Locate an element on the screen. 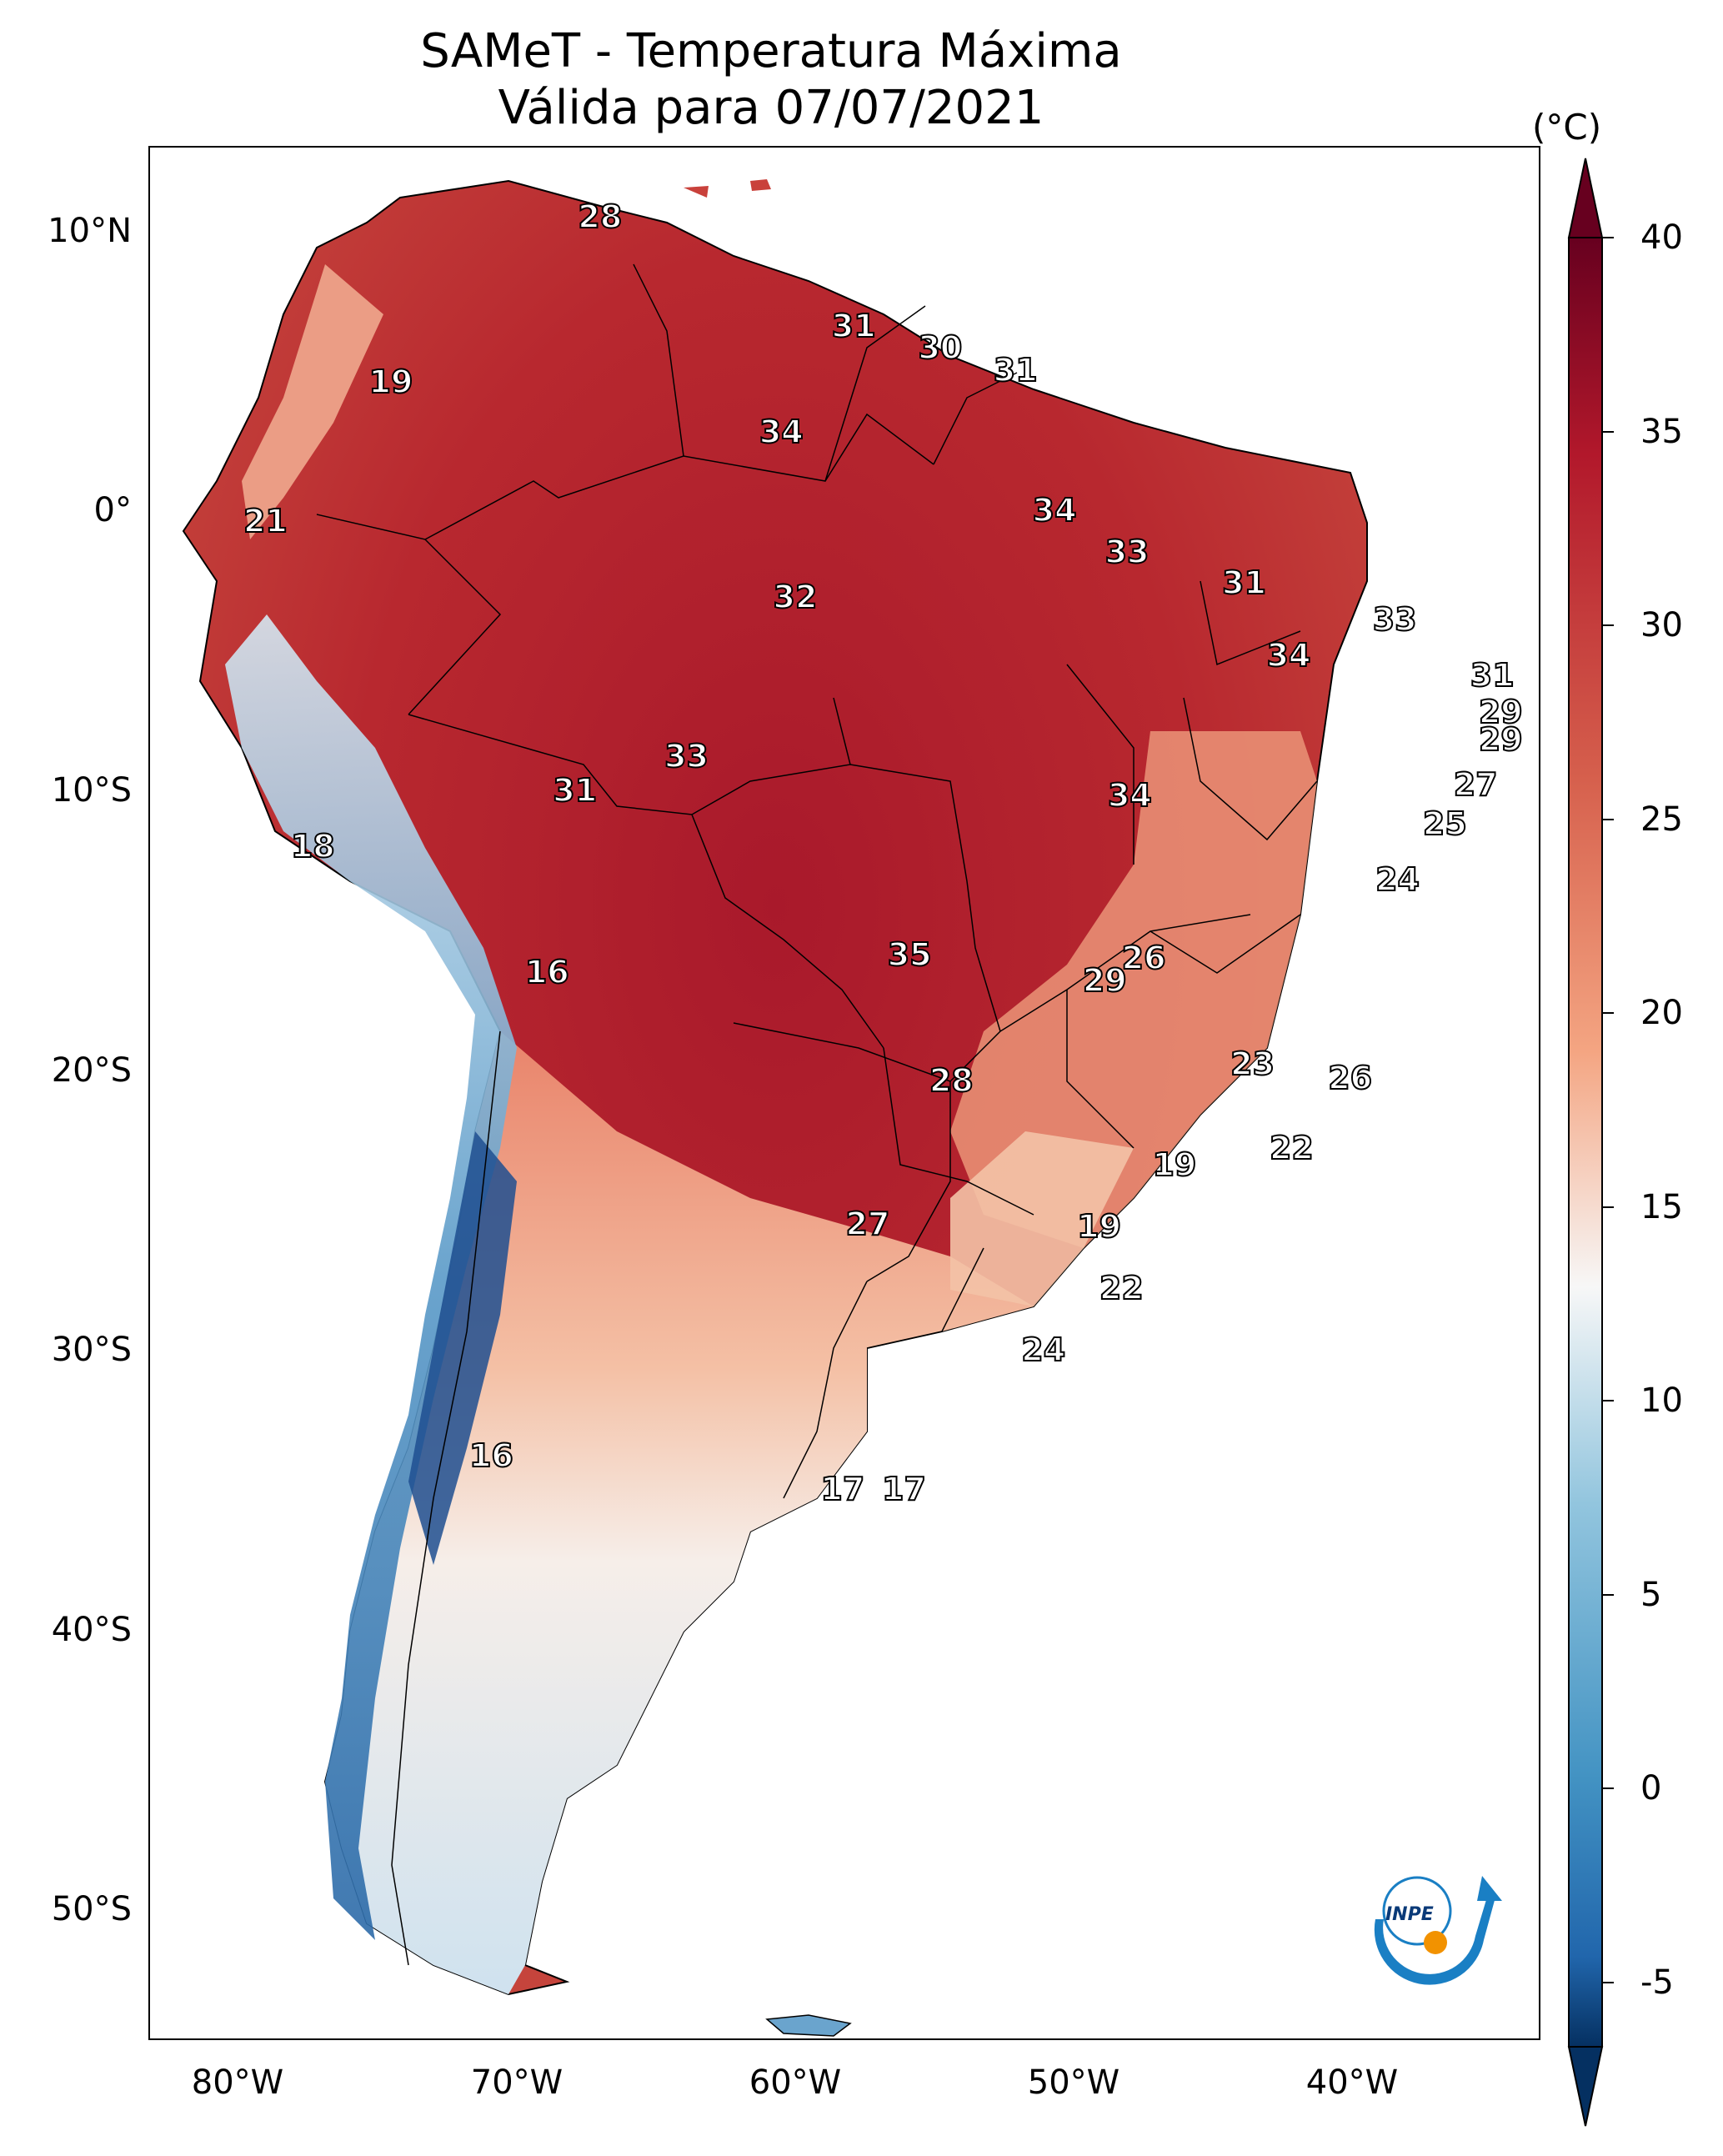 This screenshot has width=1723, height=2156. colorbar-body is located at coordinates (1586, 1143).